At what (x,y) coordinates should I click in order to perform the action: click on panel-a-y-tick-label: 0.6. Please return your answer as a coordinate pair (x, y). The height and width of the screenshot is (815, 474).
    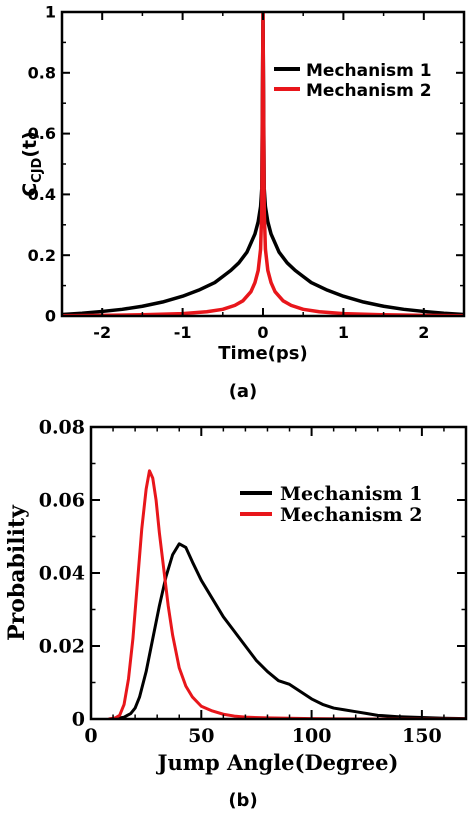
    Looking at the image, I should click on (42, 133).